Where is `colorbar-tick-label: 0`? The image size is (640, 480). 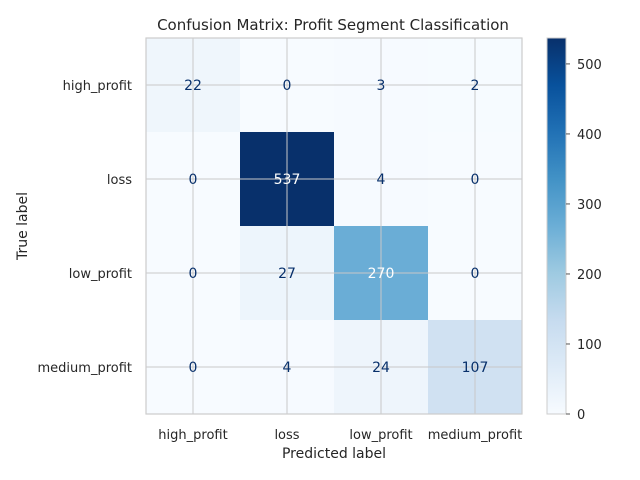 colorbar-tick-label: 0 is located at coordinates (581, 415).